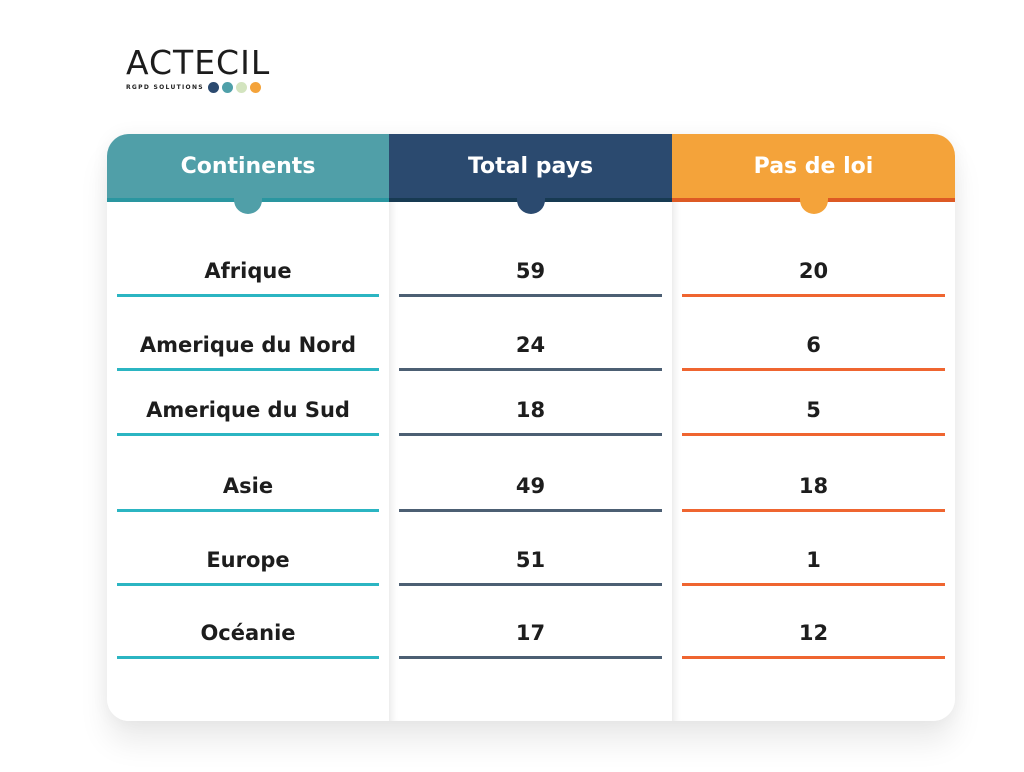 Image resolution: width=1024 pixels, height=772 pixels. What do you see at coordinates (530, 345) in the screenshot?
I see `cell-value: 24` at bounding box center [530, 345].